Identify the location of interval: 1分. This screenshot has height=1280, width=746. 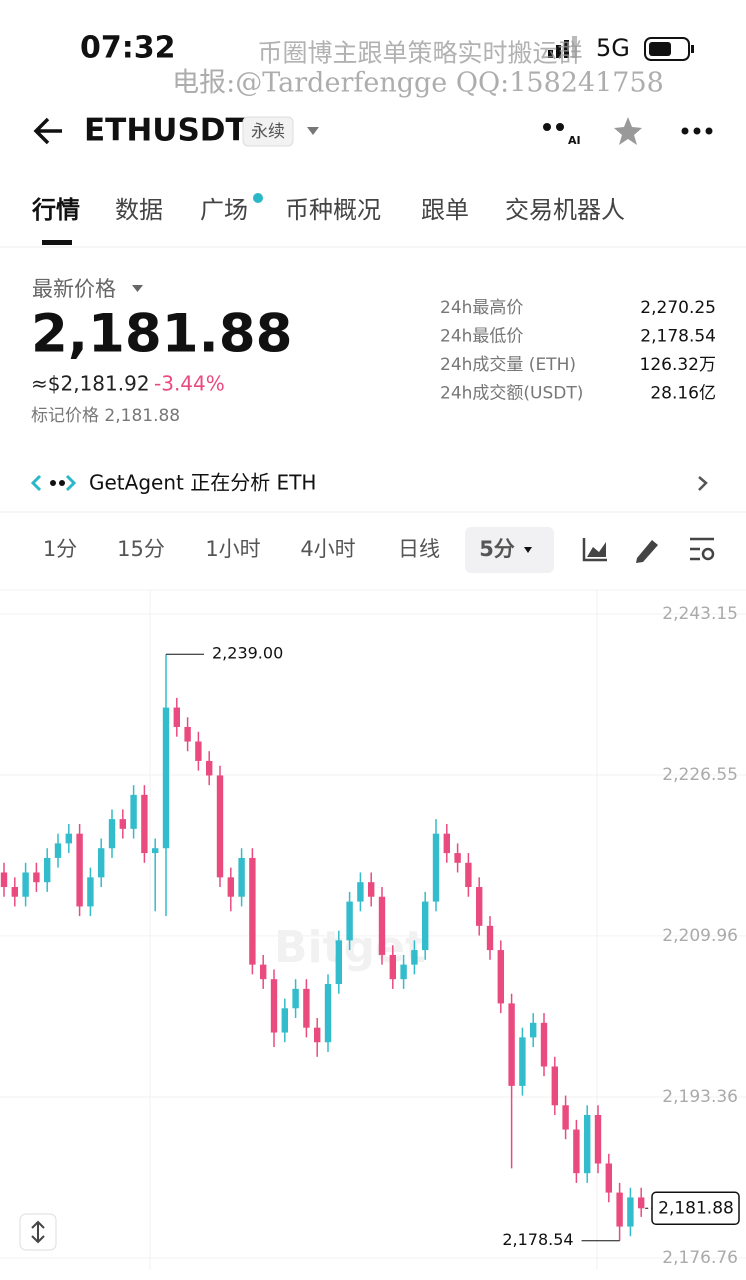
(60, 549).